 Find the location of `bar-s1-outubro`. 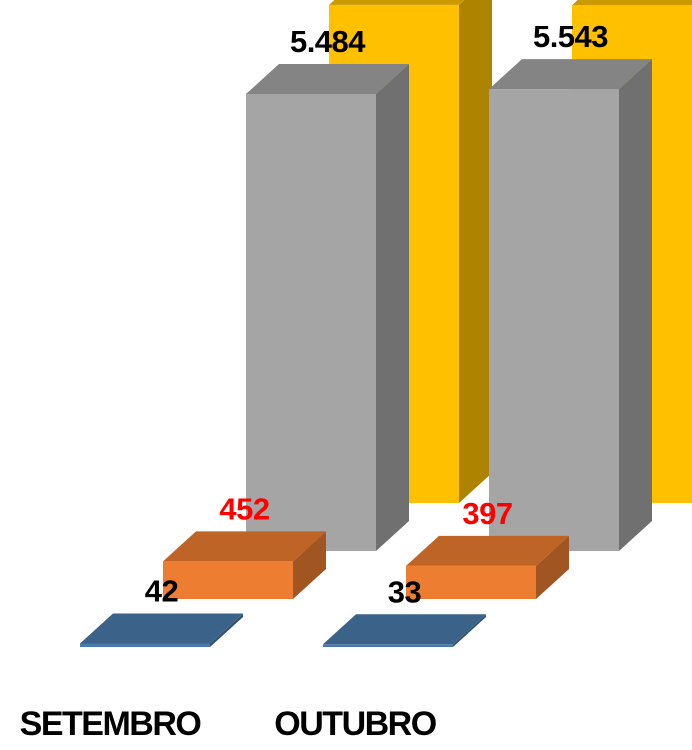

bar-s1-outubro is located at coordinates (487, 567).